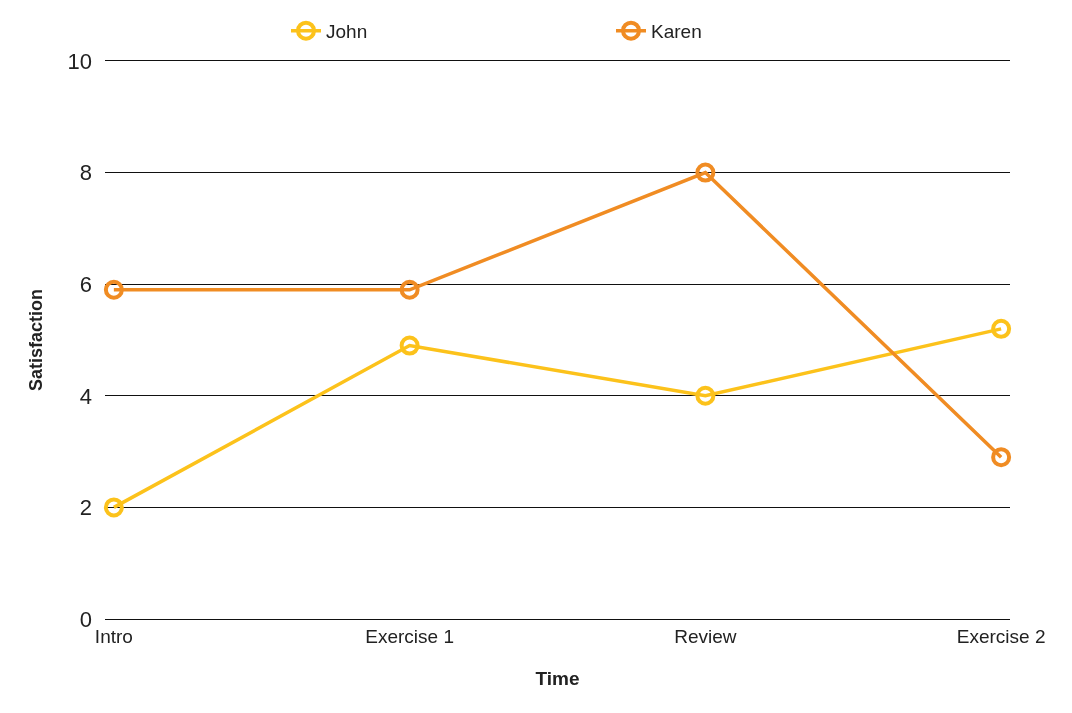 This screenshot has height=713, width=1072. What do you see at coordinates (85, 396) in the screenshot?
I see `y-tick-label: 4` at bounding box center [85, 396].